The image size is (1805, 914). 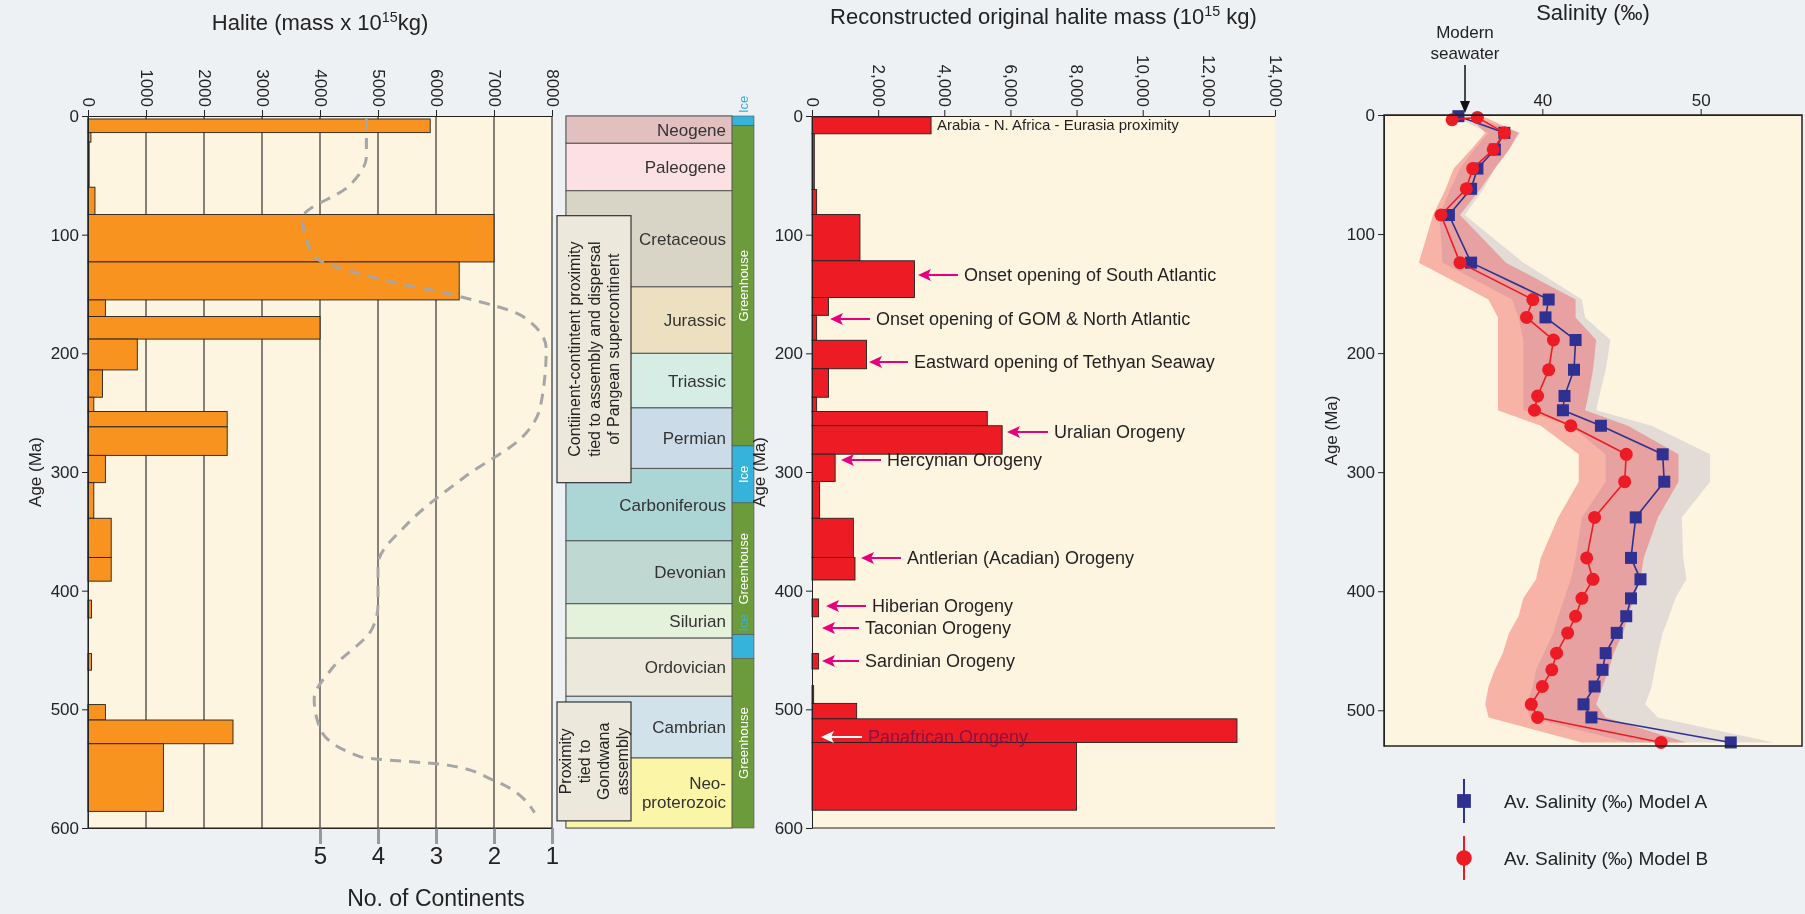 I want to click on x-tick-label: 2000, so click(x=204, y=88).